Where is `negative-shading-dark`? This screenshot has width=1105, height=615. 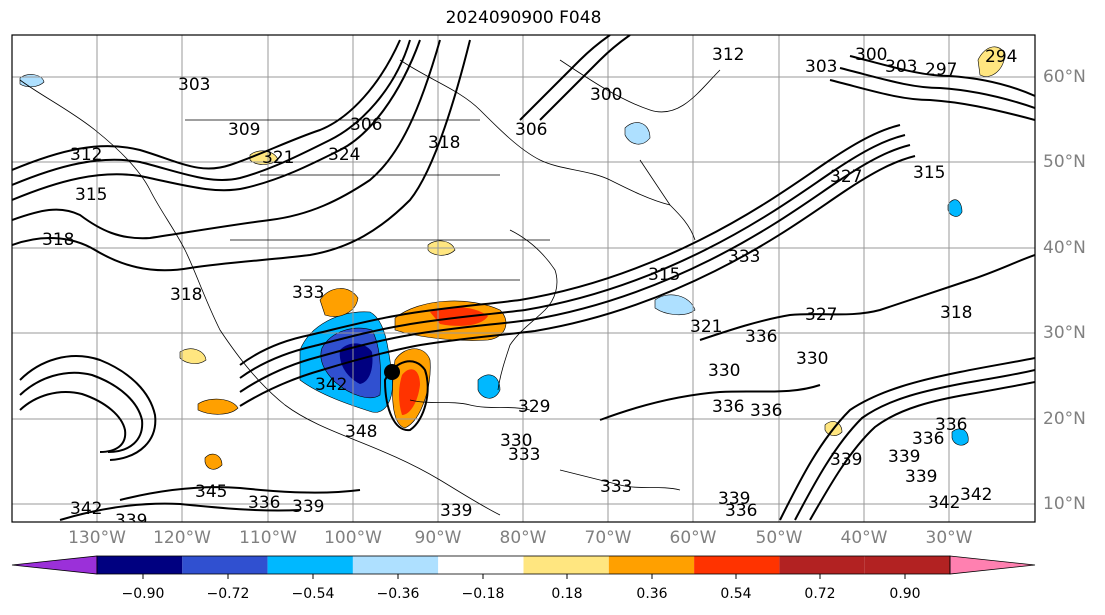 negative-shading-dark is located at coordinates (356, 363).